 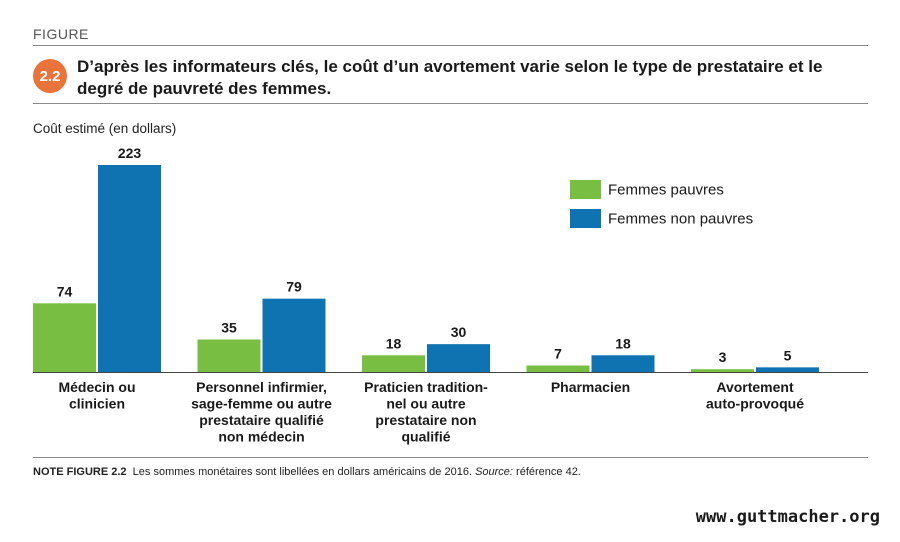 I want to click on legend-label: Femmes pauvres, so click(x=666, y=190).